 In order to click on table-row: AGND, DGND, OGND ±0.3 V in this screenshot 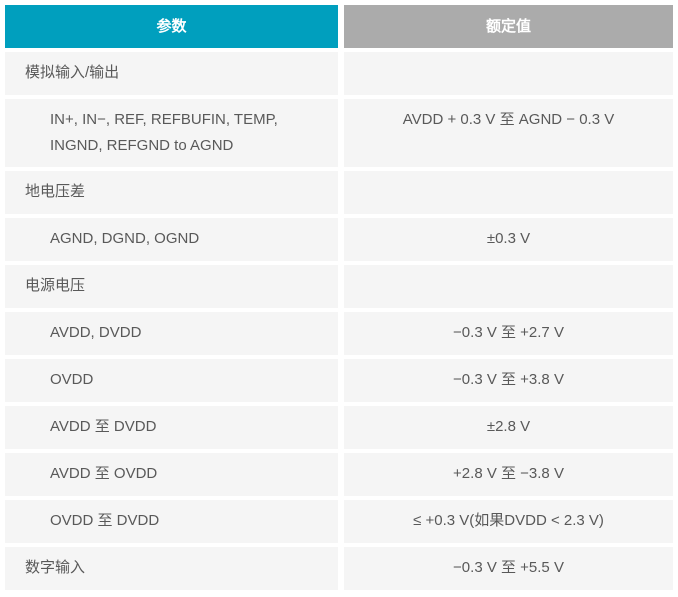, I will do `click(339, 239)`.